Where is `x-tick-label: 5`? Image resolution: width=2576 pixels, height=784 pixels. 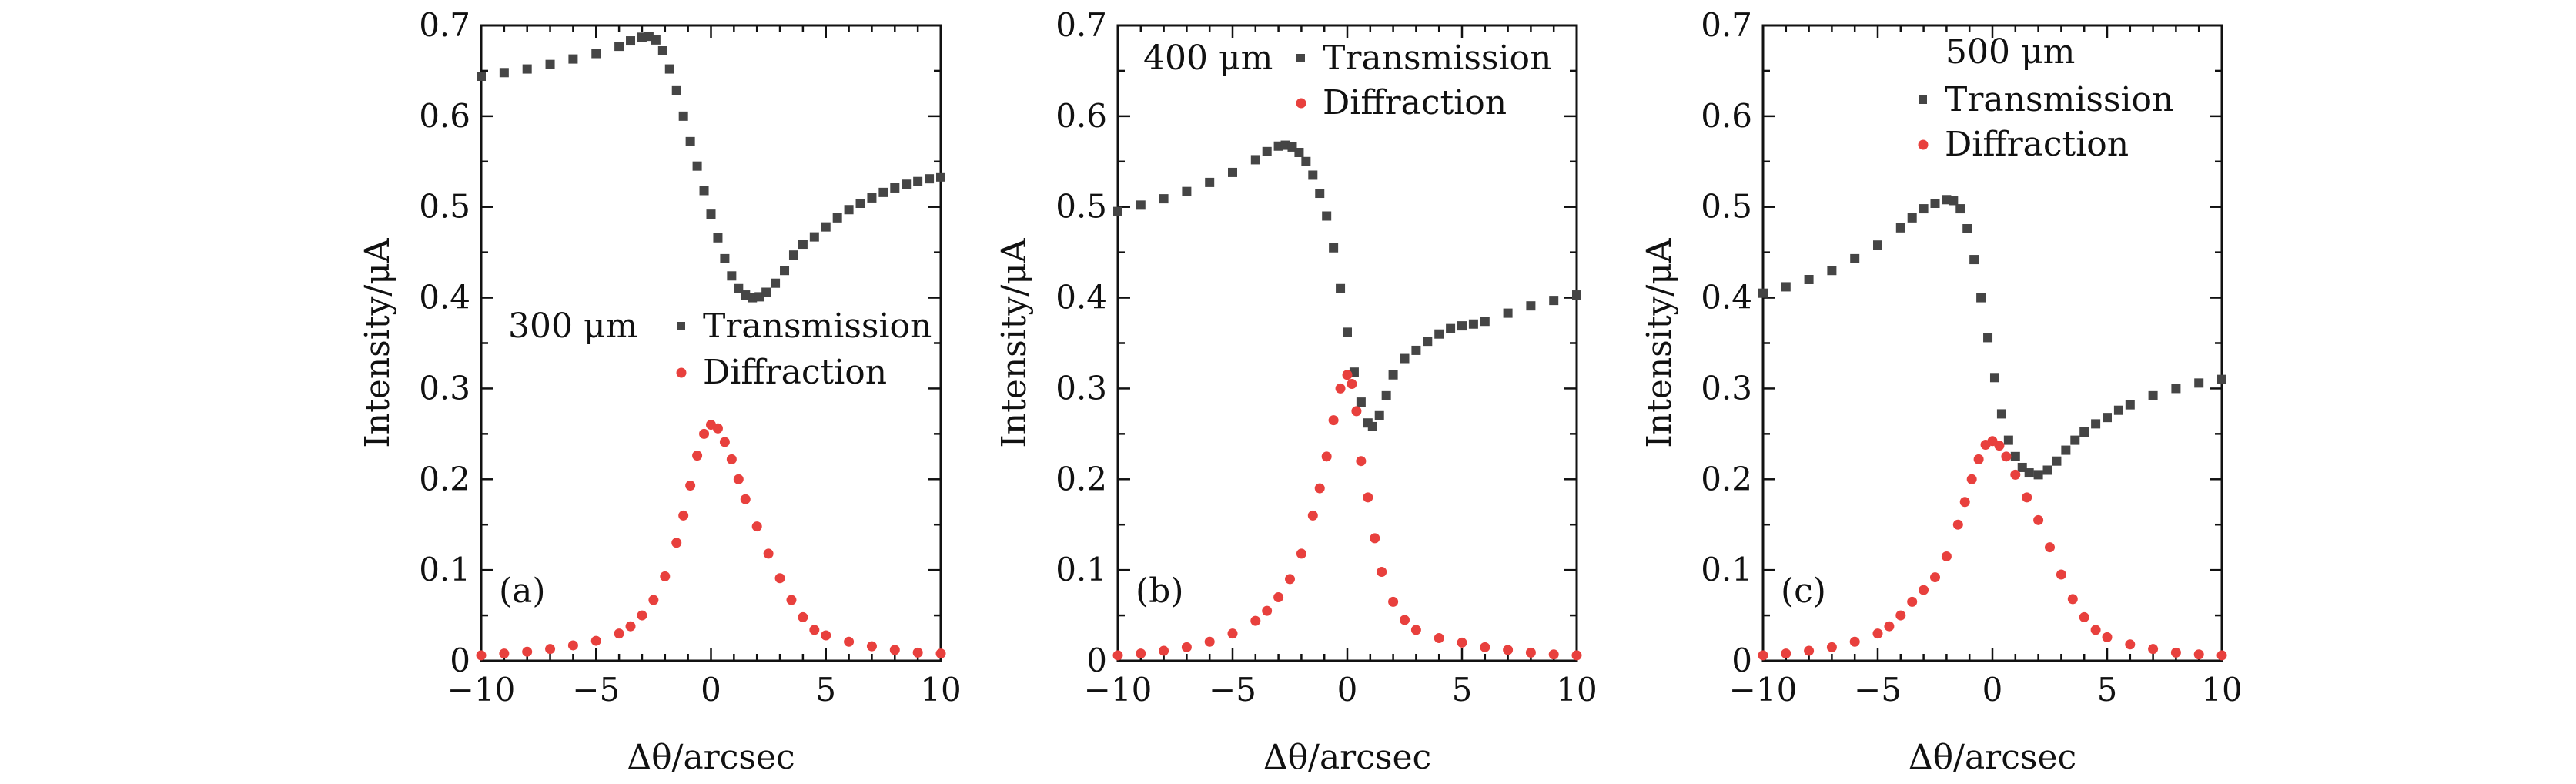
x-tick-label: 5 is located at coordinates (2107, 690).